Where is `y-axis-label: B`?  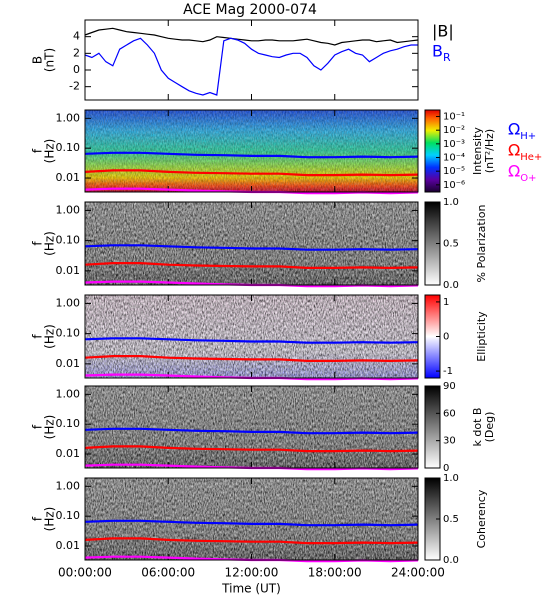
y-axis-label: B is located at coordinates (38, 60).